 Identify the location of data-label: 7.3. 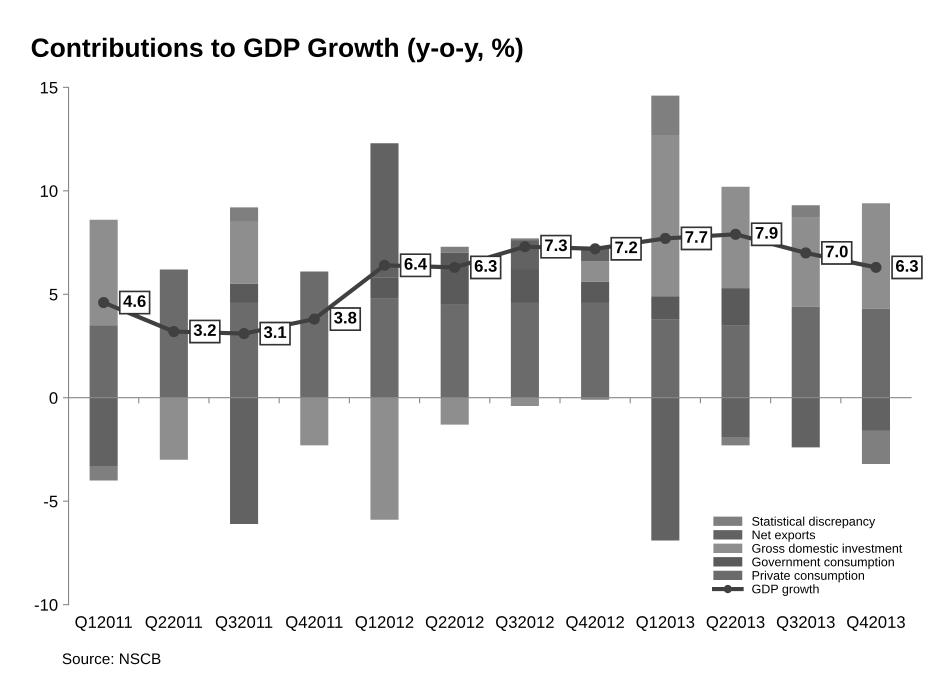
(556, 245).